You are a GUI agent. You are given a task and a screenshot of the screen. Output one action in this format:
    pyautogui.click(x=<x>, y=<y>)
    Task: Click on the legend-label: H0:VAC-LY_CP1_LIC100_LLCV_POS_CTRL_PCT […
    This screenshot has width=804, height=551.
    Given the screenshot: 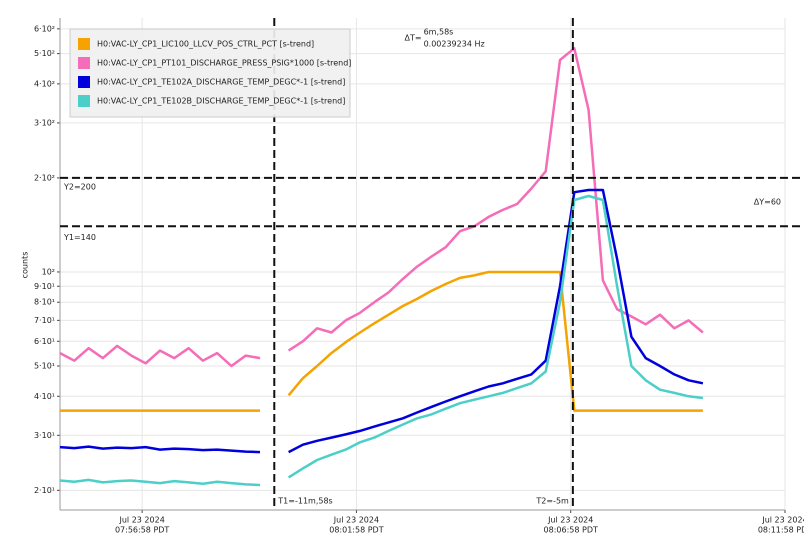 What is the action you would take?
    pyautogui.click(x=205, y=44)
    